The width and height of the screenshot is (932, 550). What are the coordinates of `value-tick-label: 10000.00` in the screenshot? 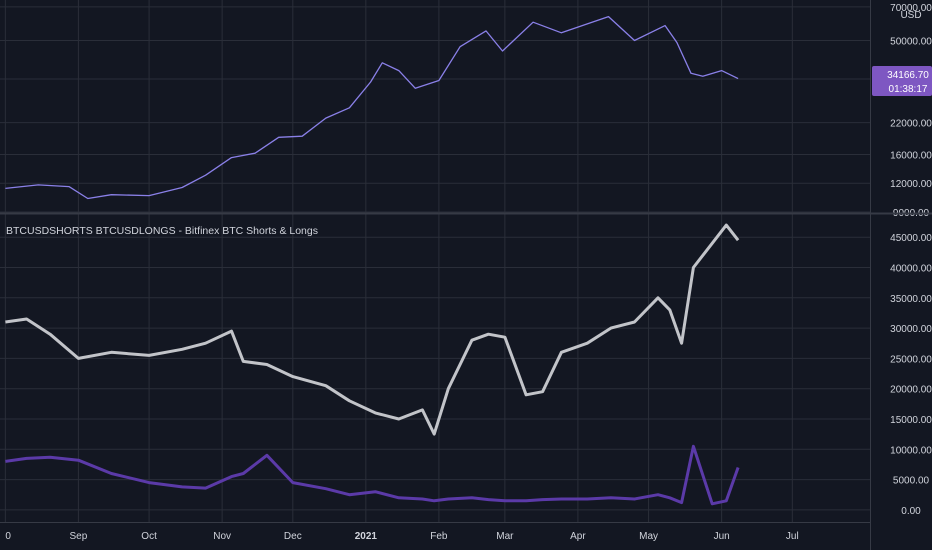 It's located at (911, 450).